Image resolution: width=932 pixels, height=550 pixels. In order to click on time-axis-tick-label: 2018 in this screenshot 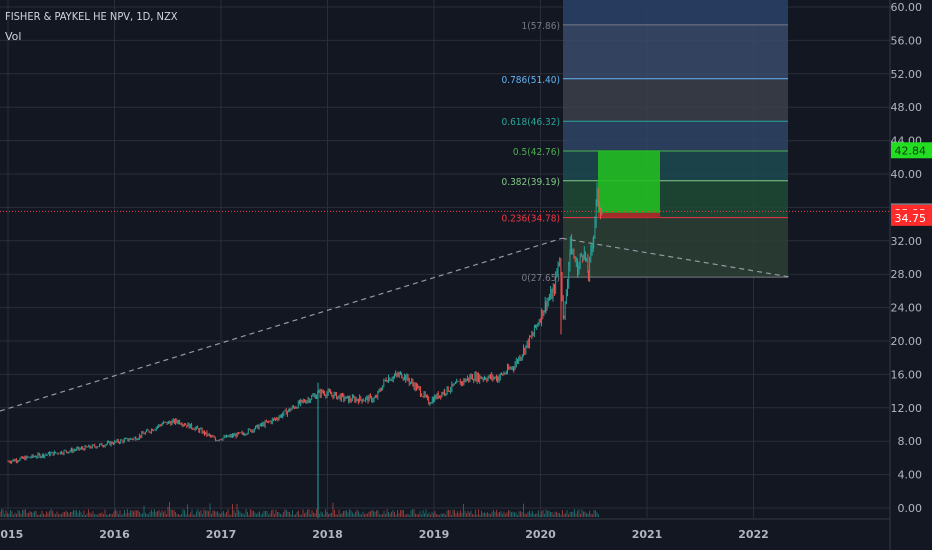, I will do `click(327, 534)`.